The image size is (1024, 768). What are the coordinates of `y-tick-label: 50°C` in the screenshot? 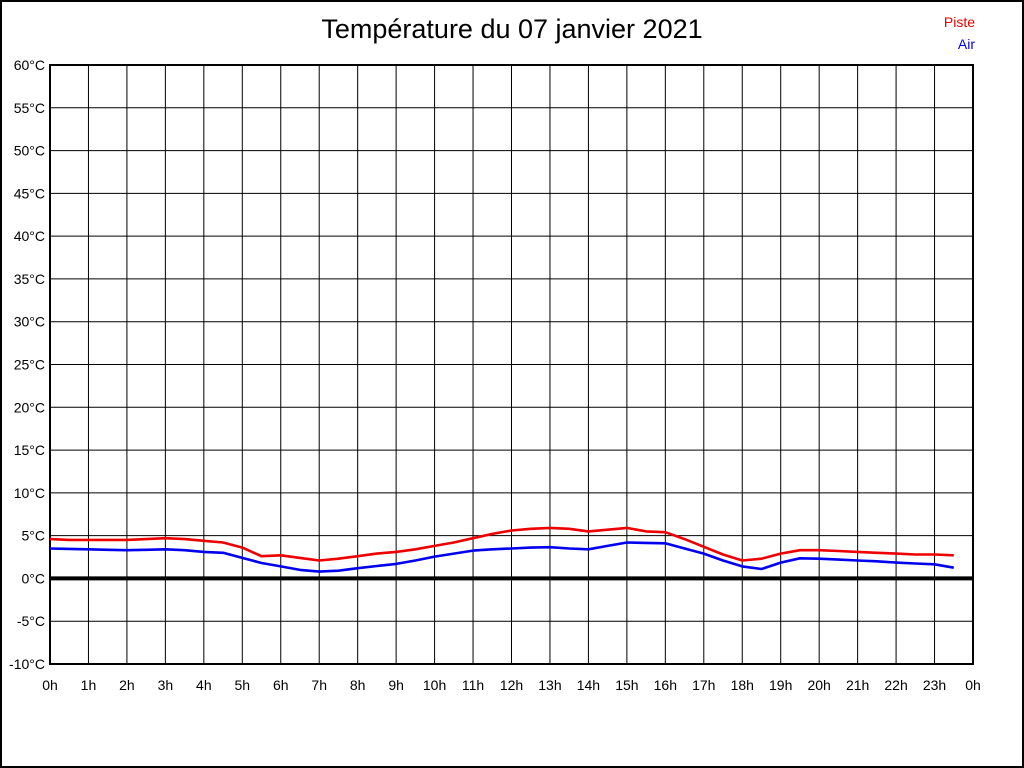 It's located at (29, 151).